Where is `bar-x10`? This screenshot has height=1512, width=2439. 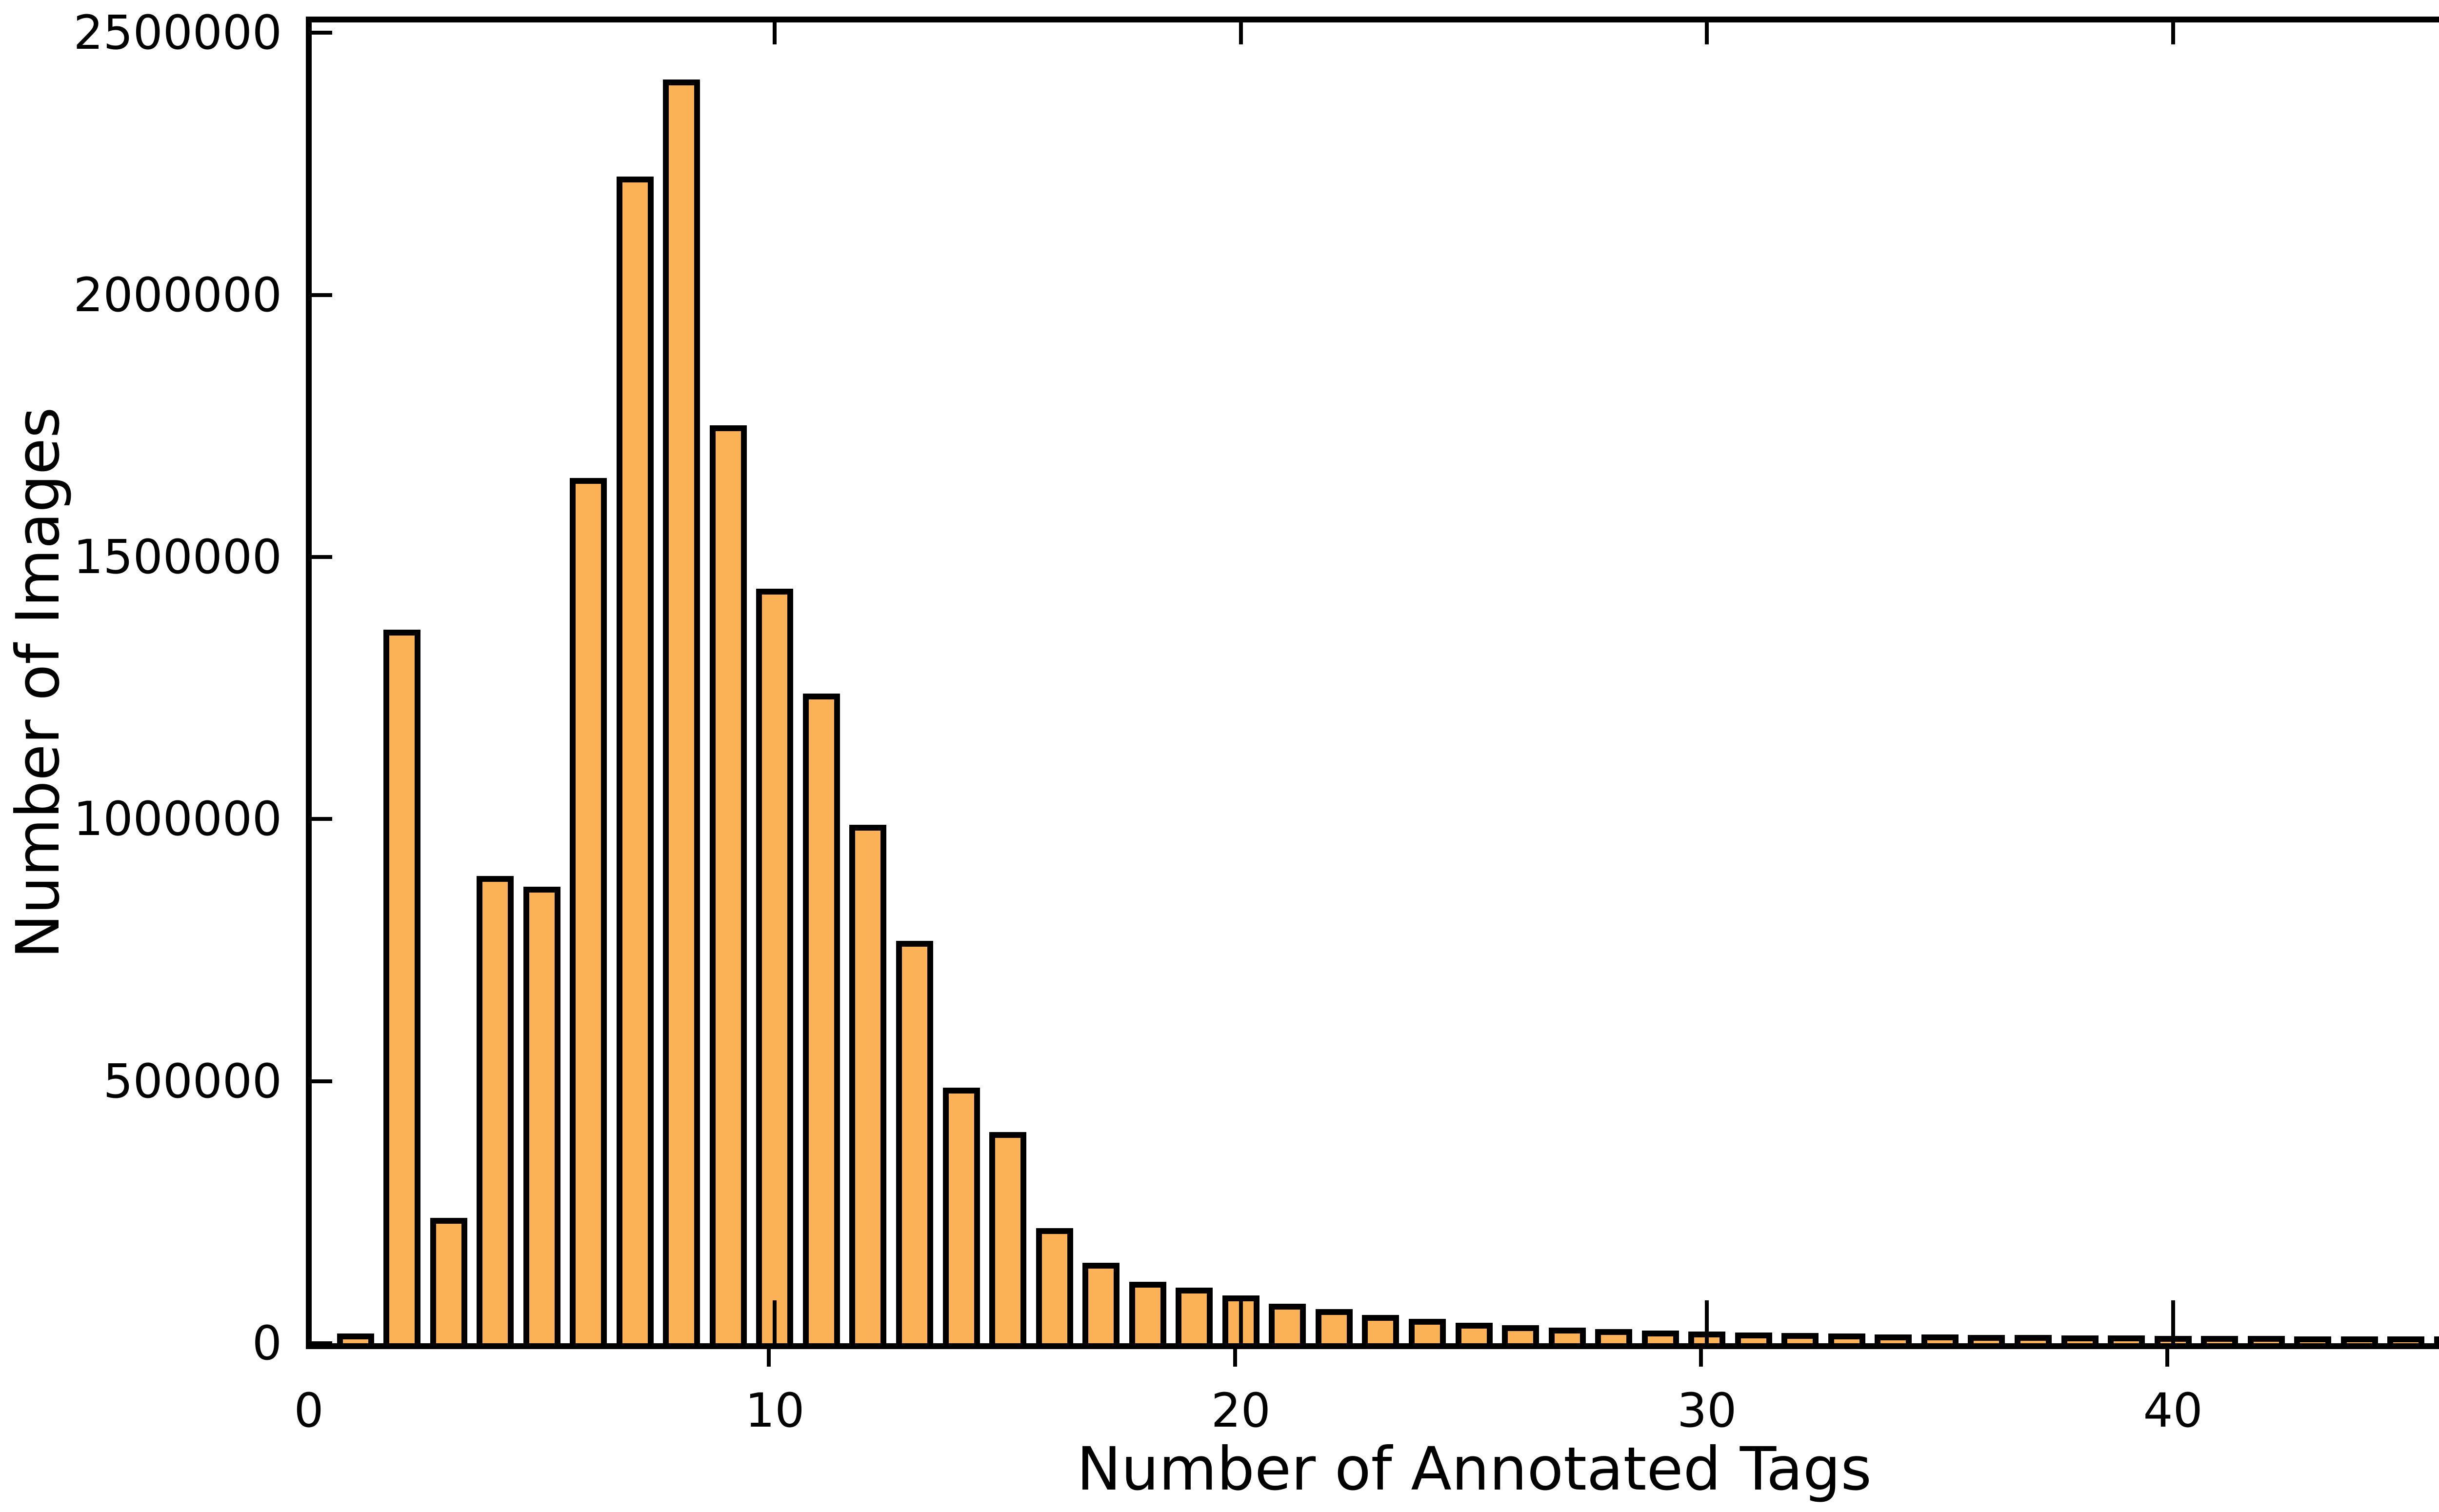 bar-x10 is located at coordinates (775, 969).